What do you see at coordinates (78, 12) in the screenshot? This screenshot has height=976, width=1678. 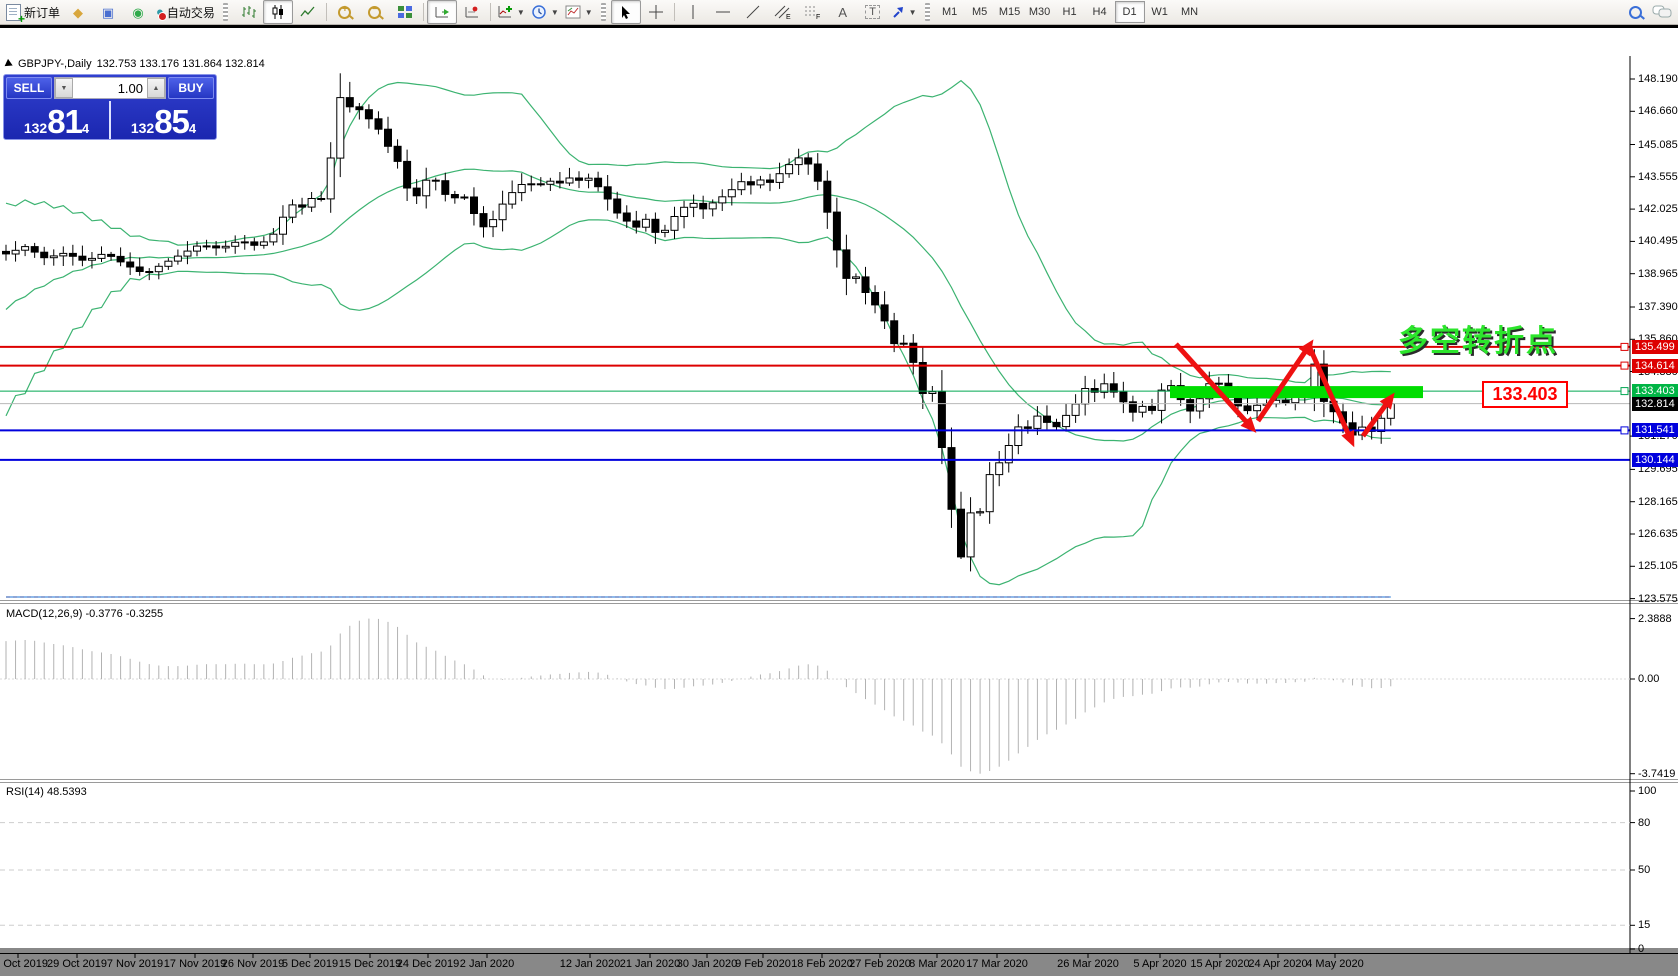 I see `profiles-button: ◆` at bounding box center [78, 12].